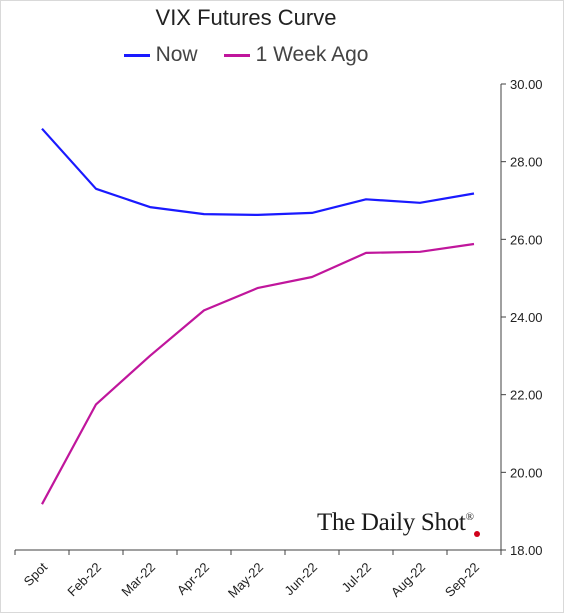 The image size is (564, 613). Describe the element at coordinates (526, 84) in the screenshot. I see `y-tick-label: 30.00` at that location.